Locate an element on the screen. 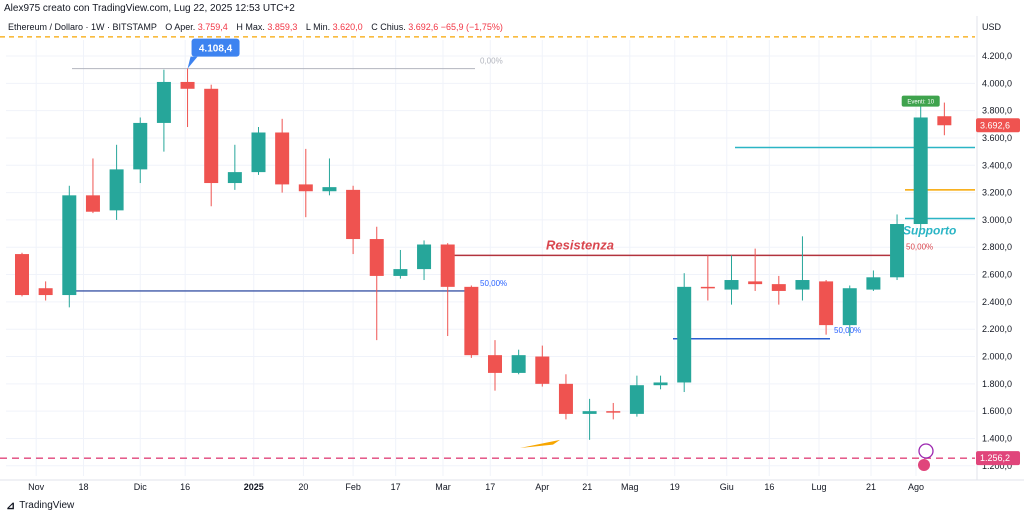 This screenshot has height=517, width=1024. bottom-arrow is located at coordinates (540, 444).